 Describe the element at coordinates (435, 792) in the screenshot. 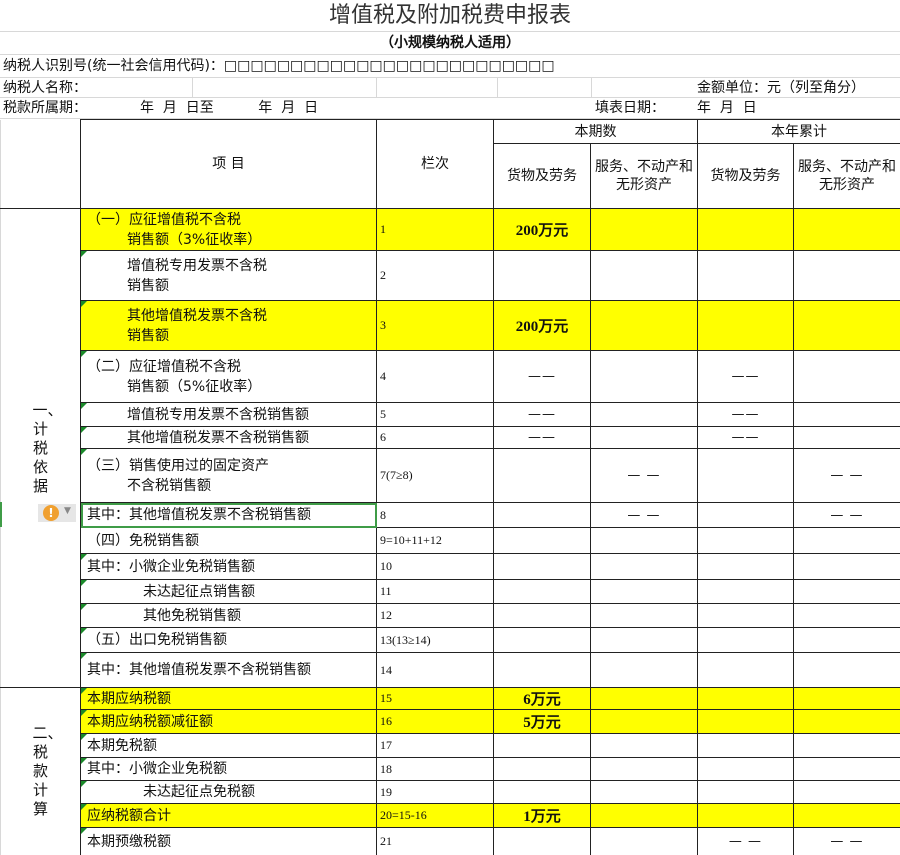

I see `line-cell: 19` at that location.